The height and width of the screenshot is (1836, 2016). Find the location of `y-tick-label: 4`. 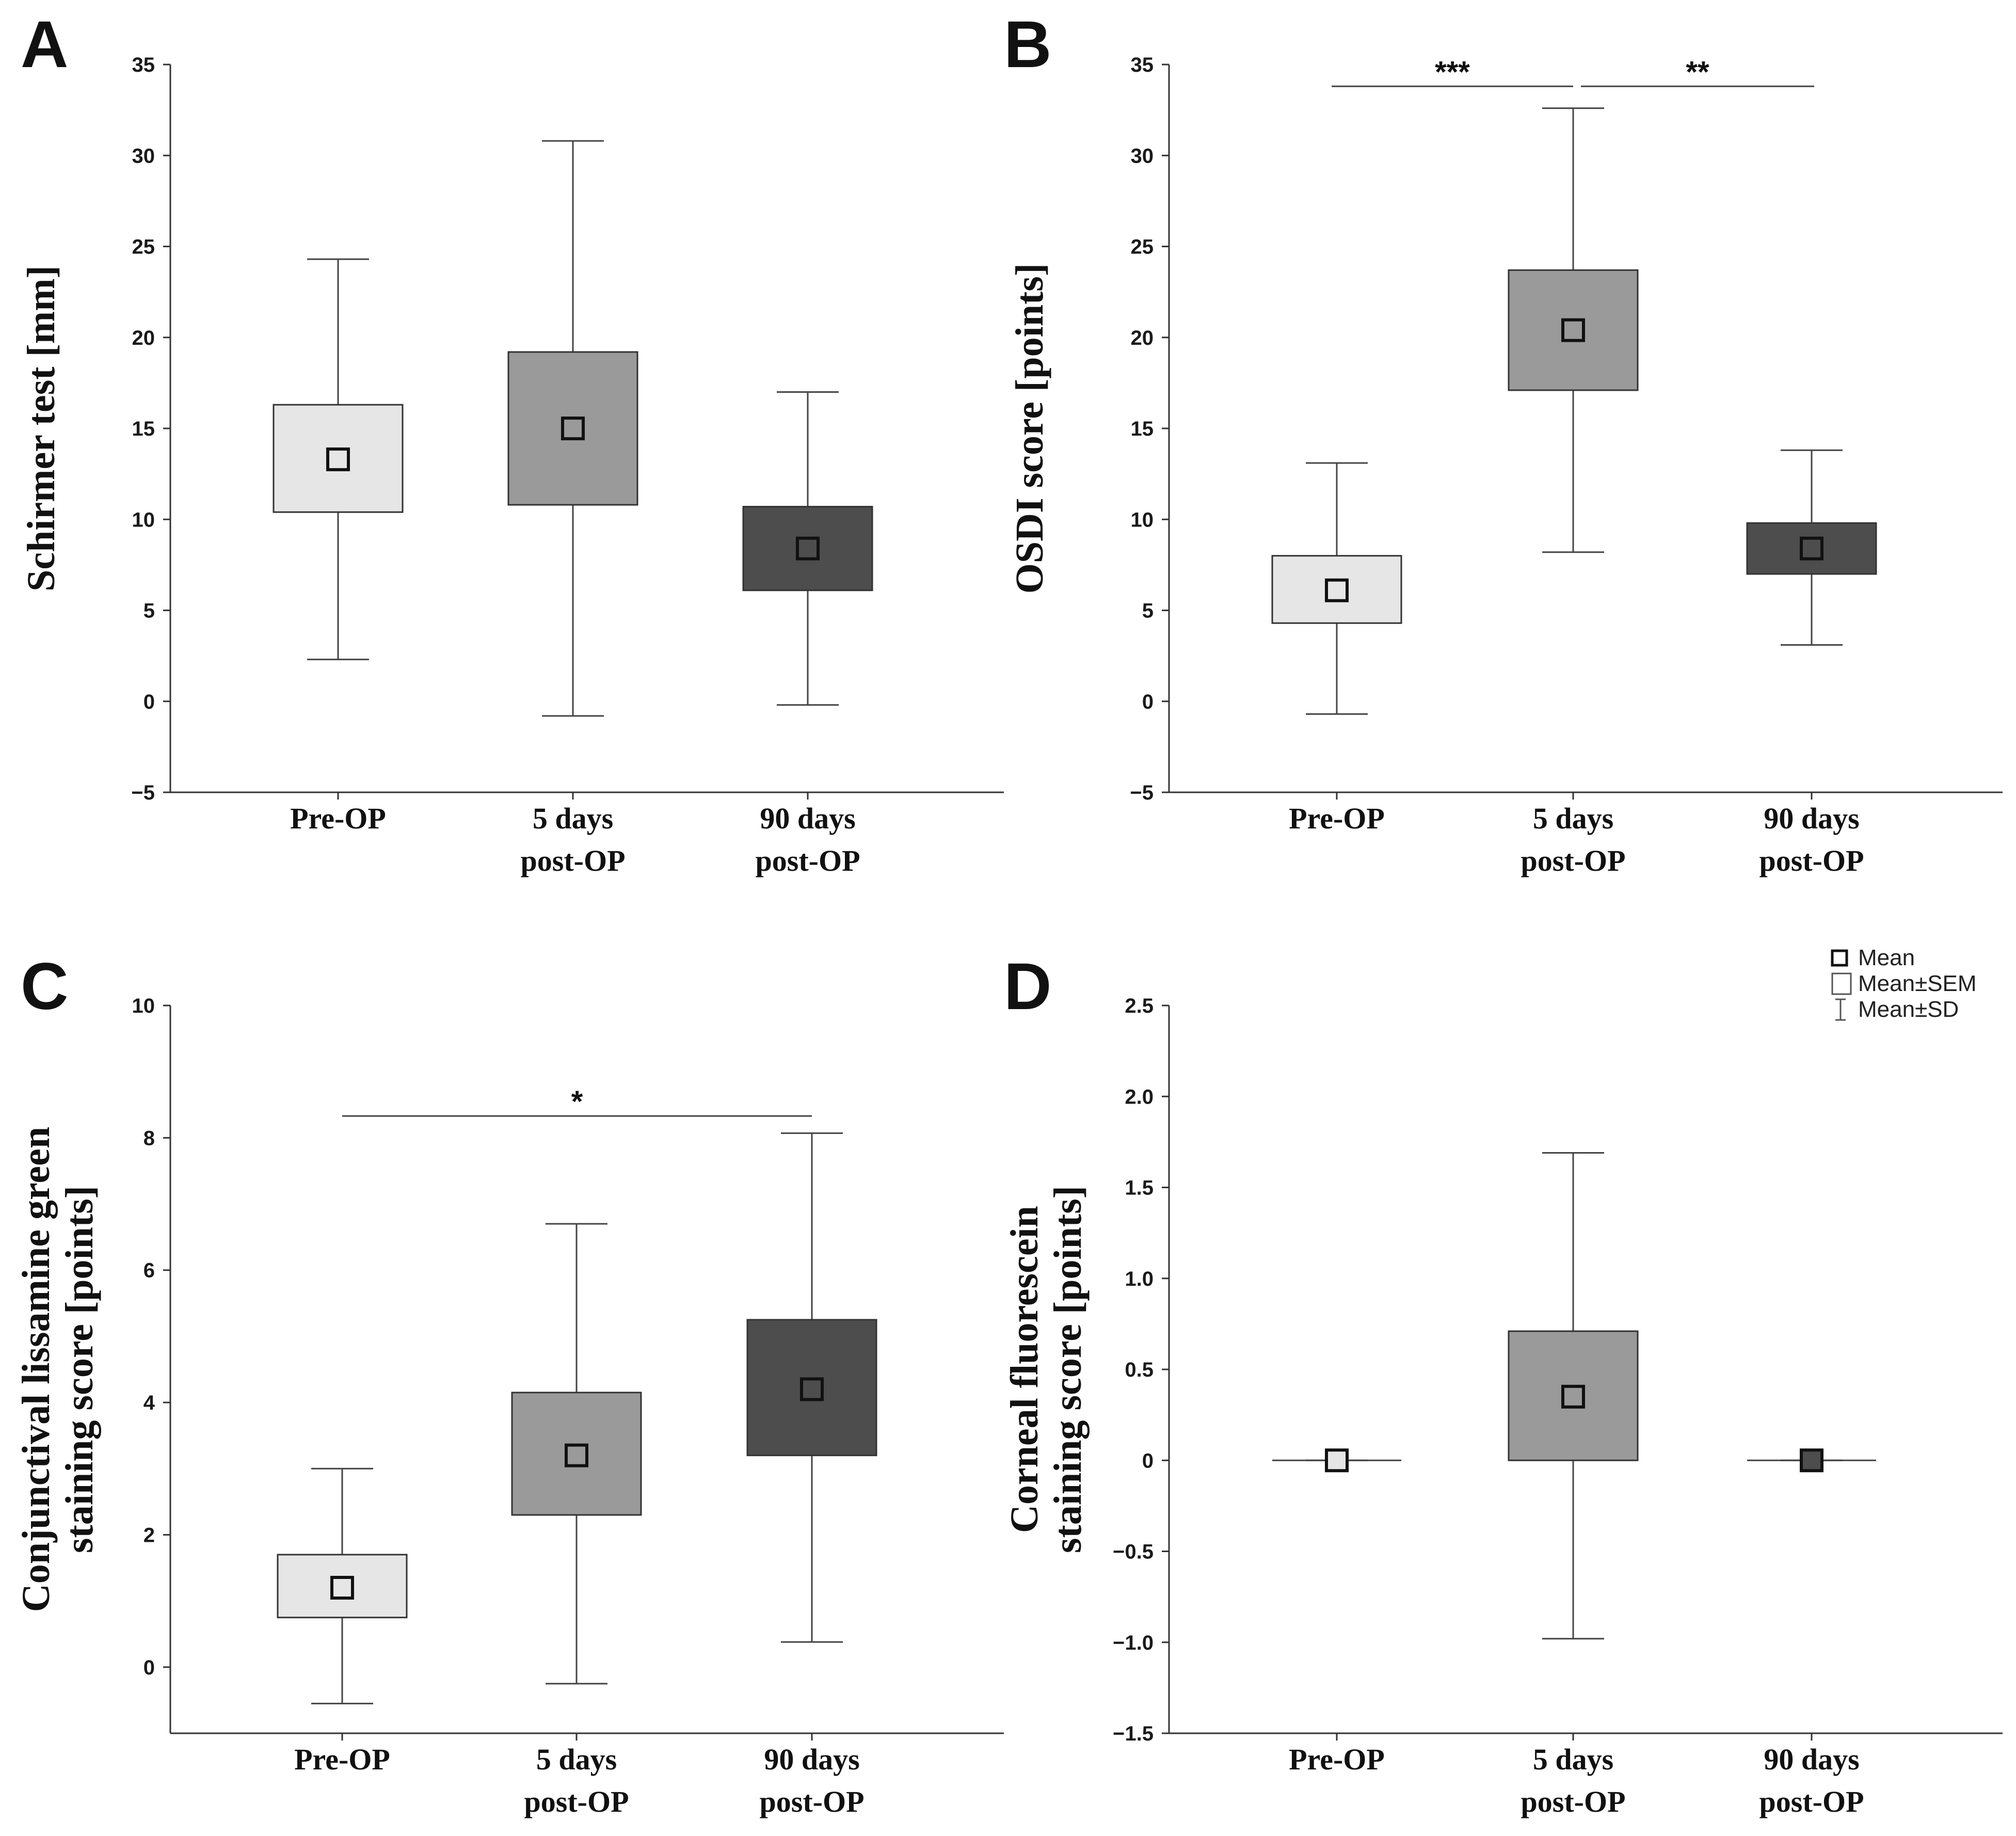

y-tick-label: 4 is located at coordinates (149, 1403).